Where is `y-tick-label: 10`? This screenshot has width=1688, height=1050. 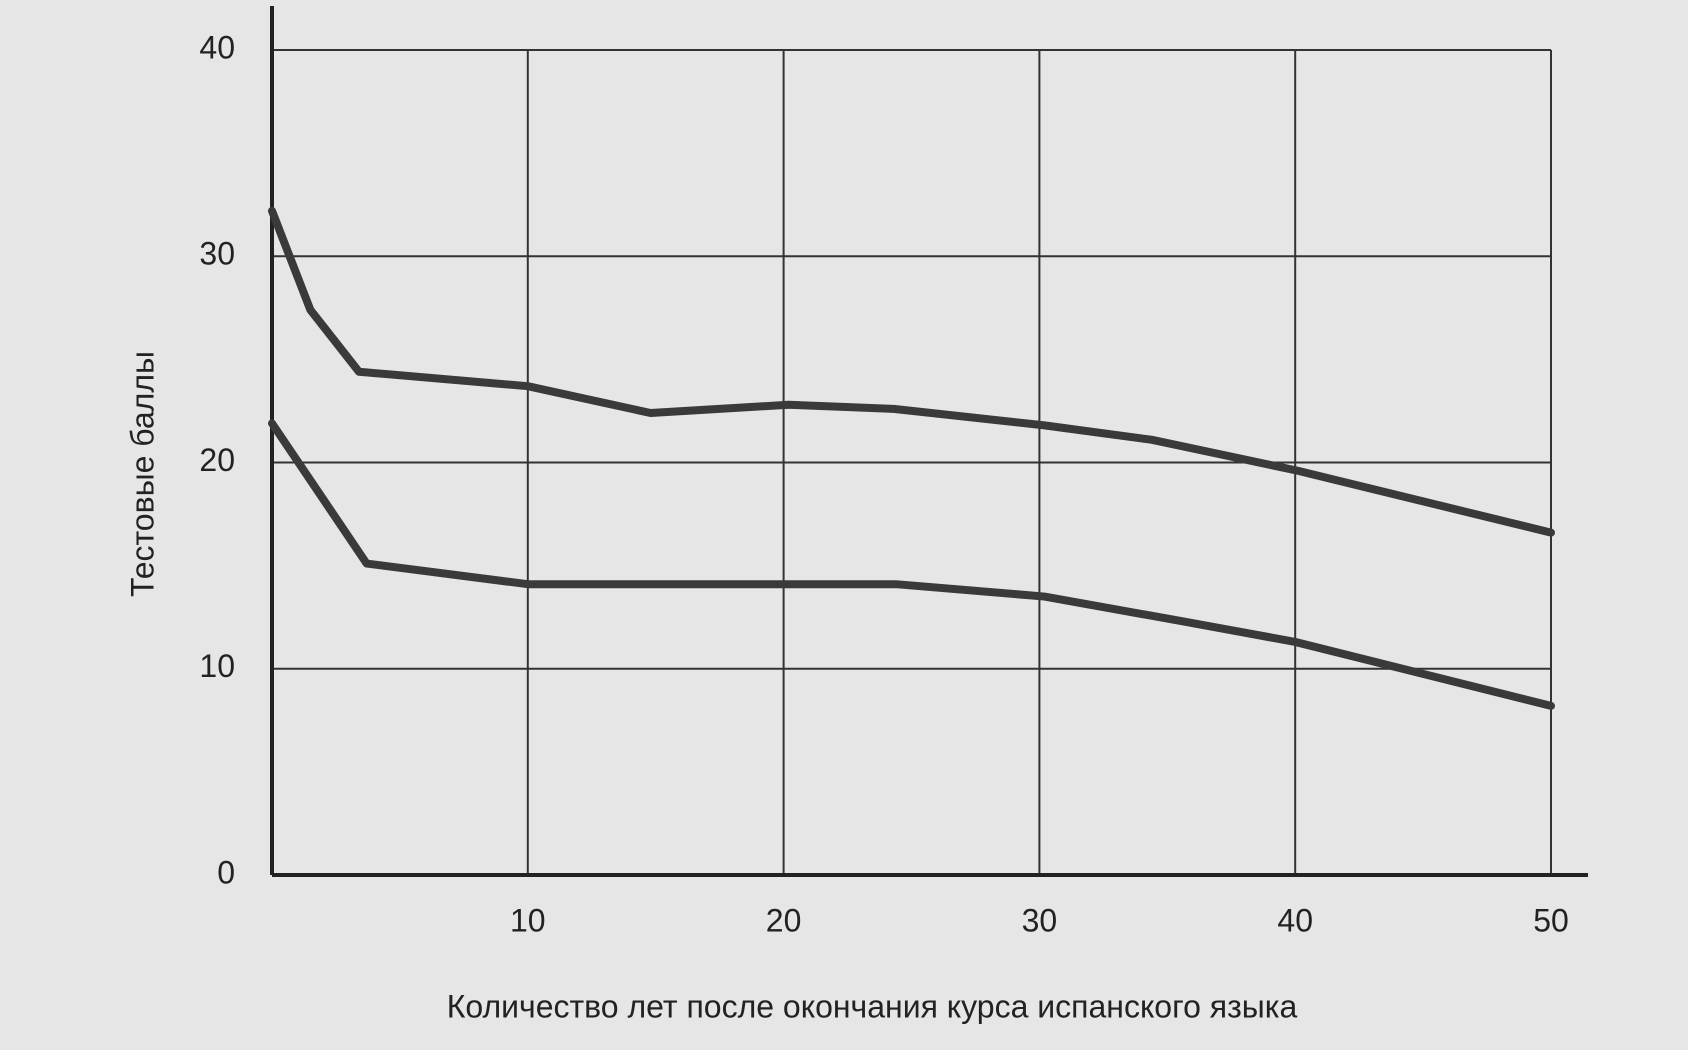
y-tick-label: 10 is located at coordinates (217, 666).